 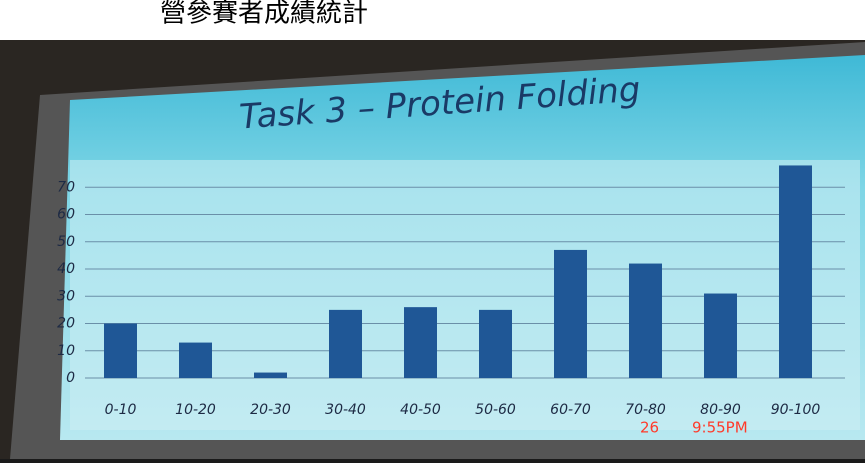 I want to click on x-tick-label: 60-70, so click(x=570, y=410).